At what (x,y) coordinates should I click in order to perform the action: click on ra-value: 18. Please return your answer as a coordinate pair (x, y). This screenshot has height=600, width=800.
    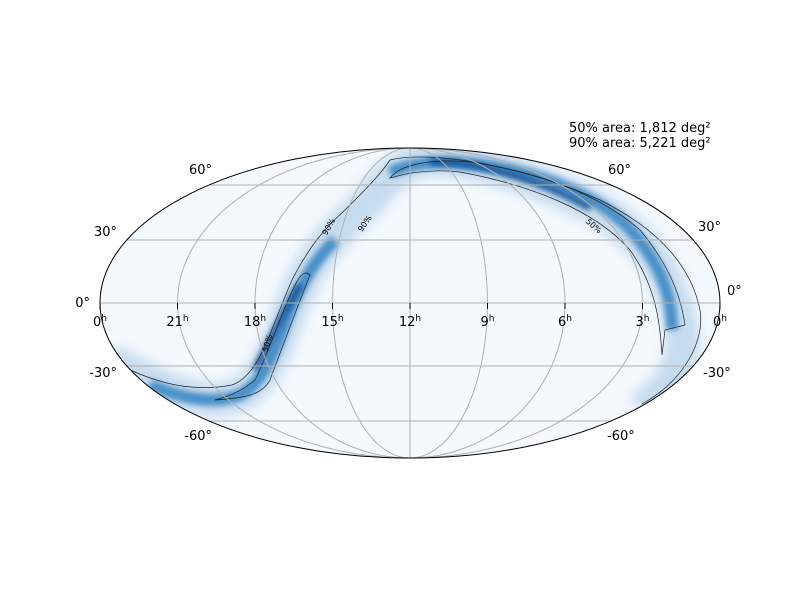
    Looking at the image, I should click on (252, 322).